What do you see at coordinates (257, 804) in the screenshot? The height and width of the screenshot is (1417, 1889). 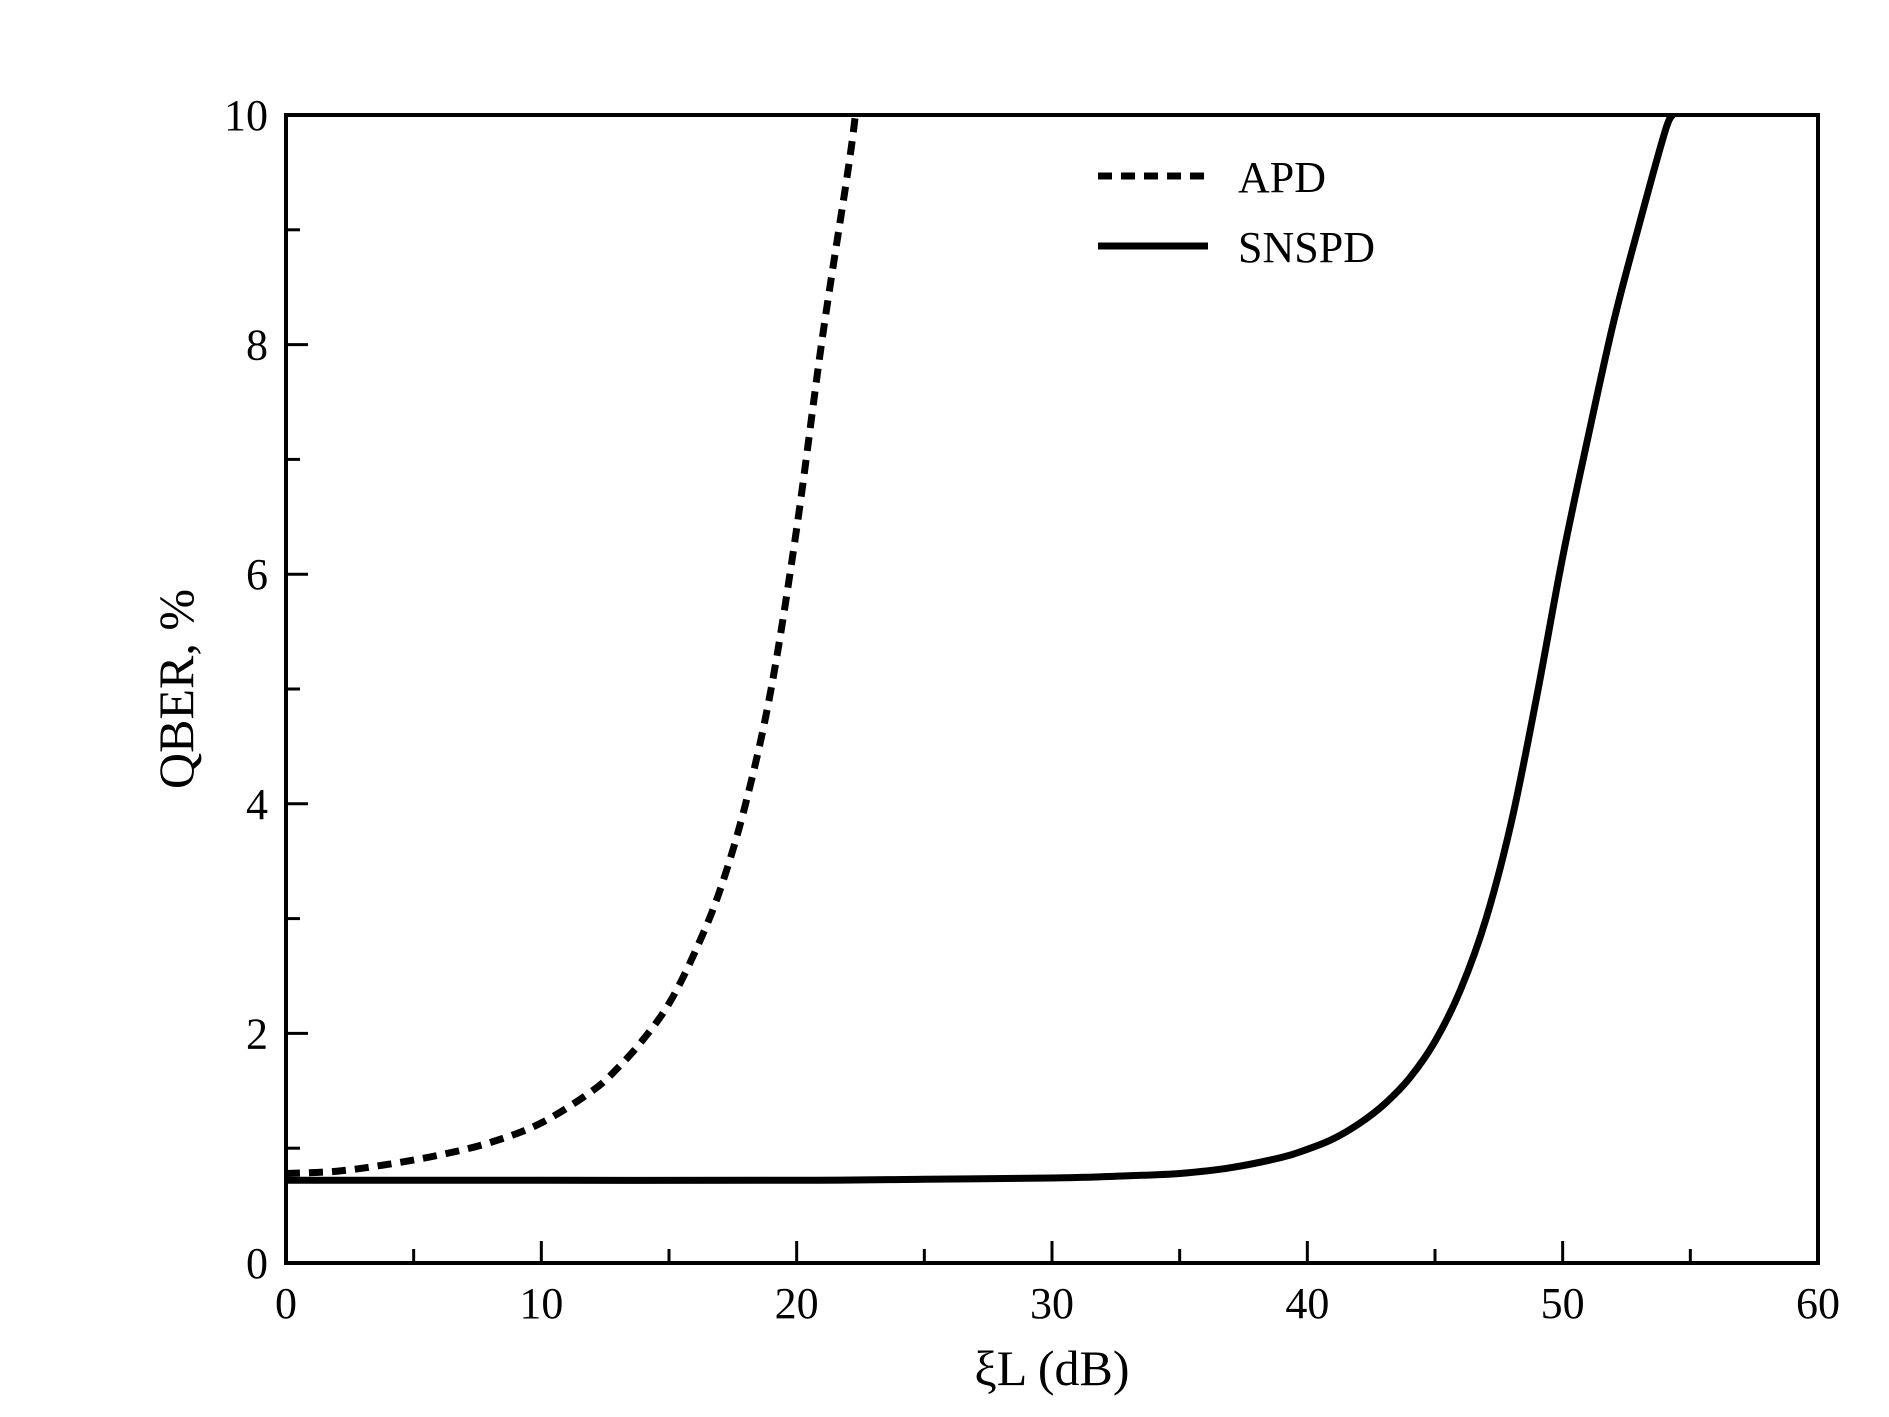 I see `y-tick-label: 4` at bounding box center [257, 804].